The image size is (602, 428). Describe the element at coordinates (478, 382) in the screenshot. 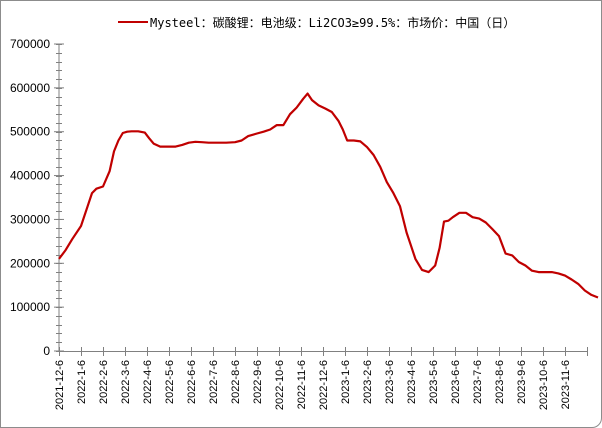

I see `x-tick-label: 2023-7-6` at that location.